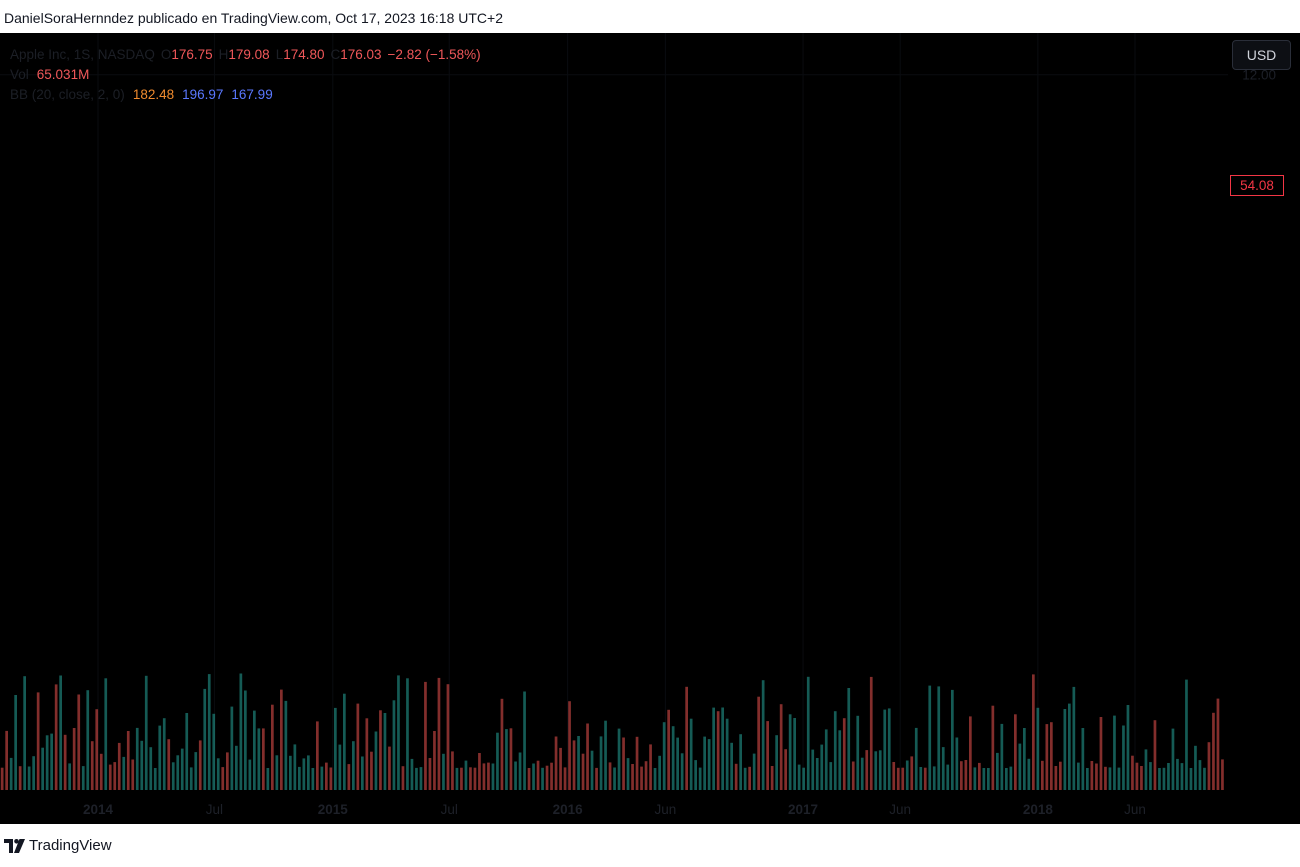 The height and width of the screenshot is (867, 1300). Describe the element at coordinates (98, 809) in the screenshot. I see `x-tick-label-0: 2014` at that location.